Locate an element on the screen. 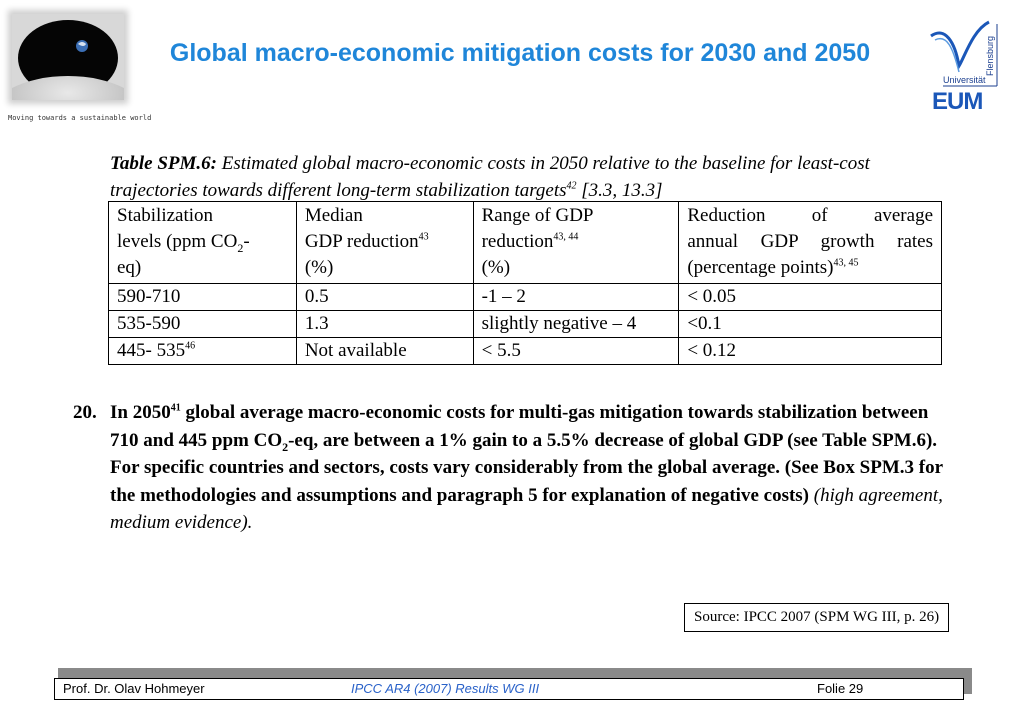  earth-from-moon-image is located at coordinates (68, 57).